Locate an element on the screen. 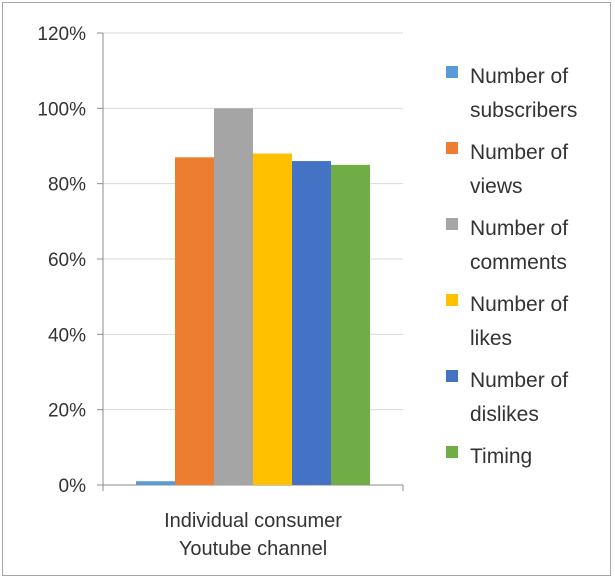 The width and height of the screenshot is (615, 580). y-tick-label: 80% is located at coordinates (67, 185).